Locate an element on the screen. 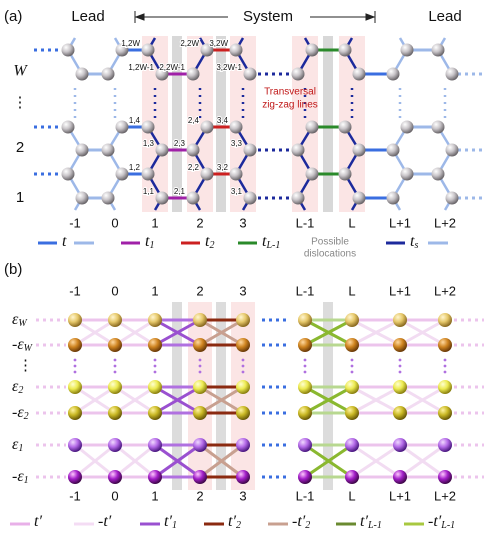  row-label-main: ⋮ is located at coordinates (25, 365).